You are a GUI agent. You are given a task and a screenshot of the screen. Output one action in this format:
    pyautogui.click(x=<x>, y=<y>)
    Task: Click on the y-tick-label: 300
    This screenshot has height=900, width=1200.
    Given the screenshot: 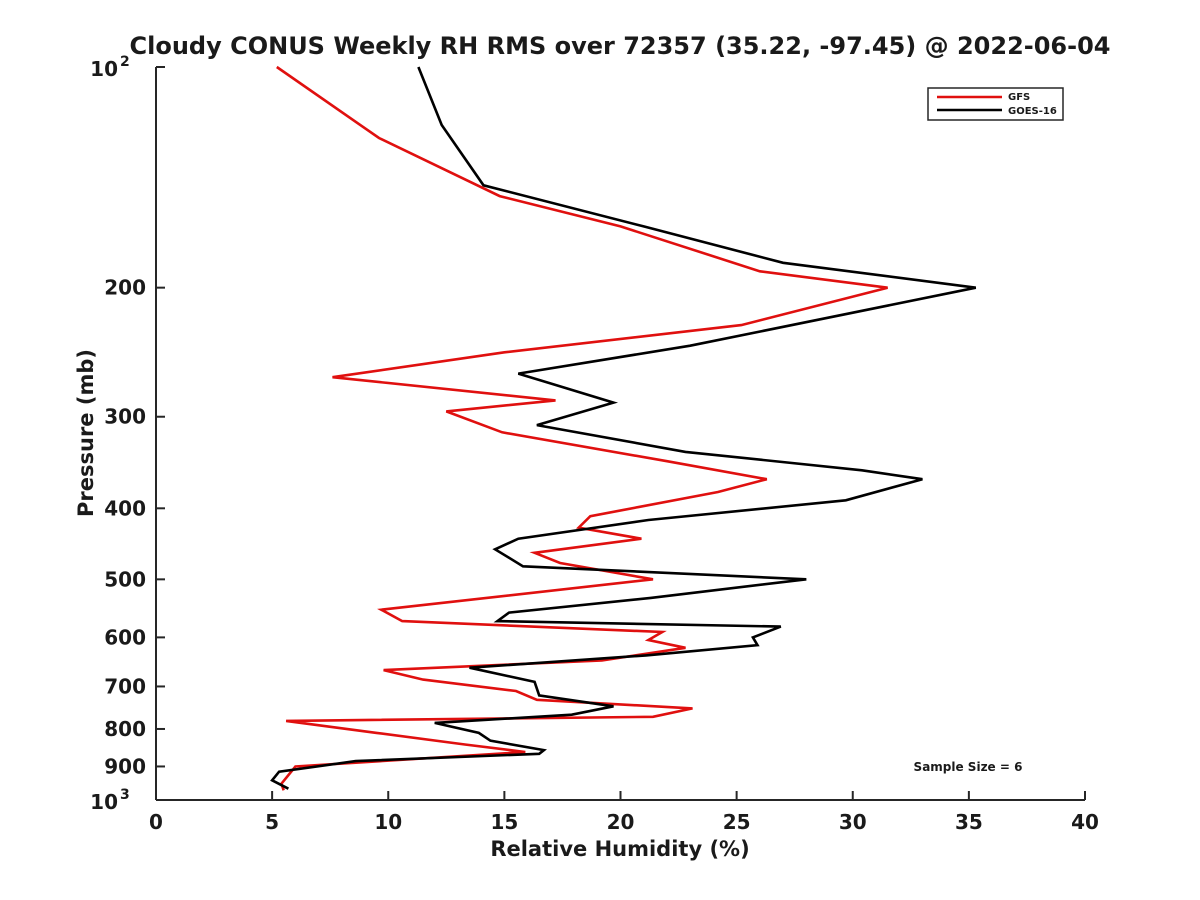 What is the action you would take?
    pyautogui.click(x=125, y=417)
    